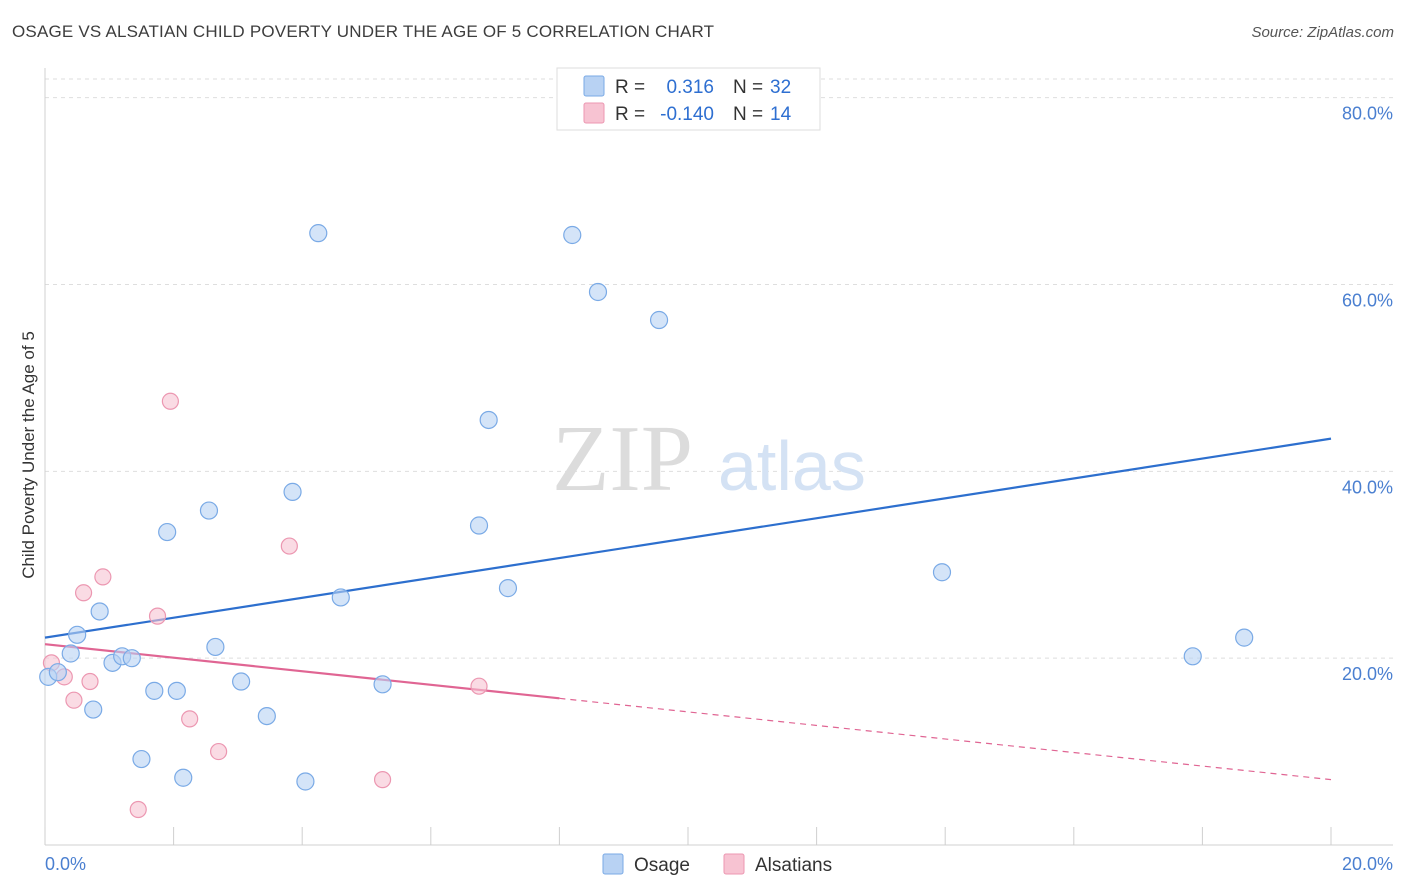 The height and width of the screenshot is (892, 1406). Describe the element at coordinates (793, 865) in the screenshot. I see `bottom-legend-alsatian-label: Alsatians` at that location.